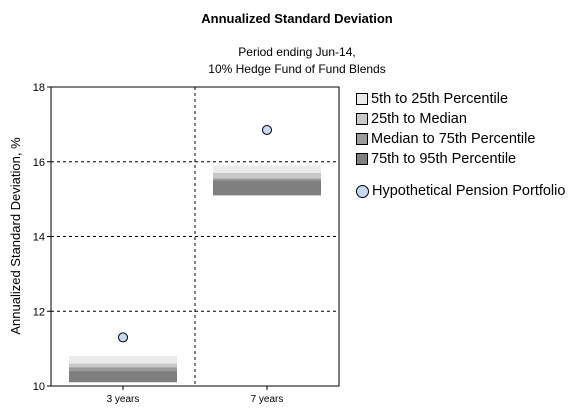 Image resolution: width=588 pixels, height=414 pixels. What do you see at coordinates (15, 236) in the screenshot?
I see `y-axis-label: Annualized Standard Deviation, %` at bounding box center [15, 236].